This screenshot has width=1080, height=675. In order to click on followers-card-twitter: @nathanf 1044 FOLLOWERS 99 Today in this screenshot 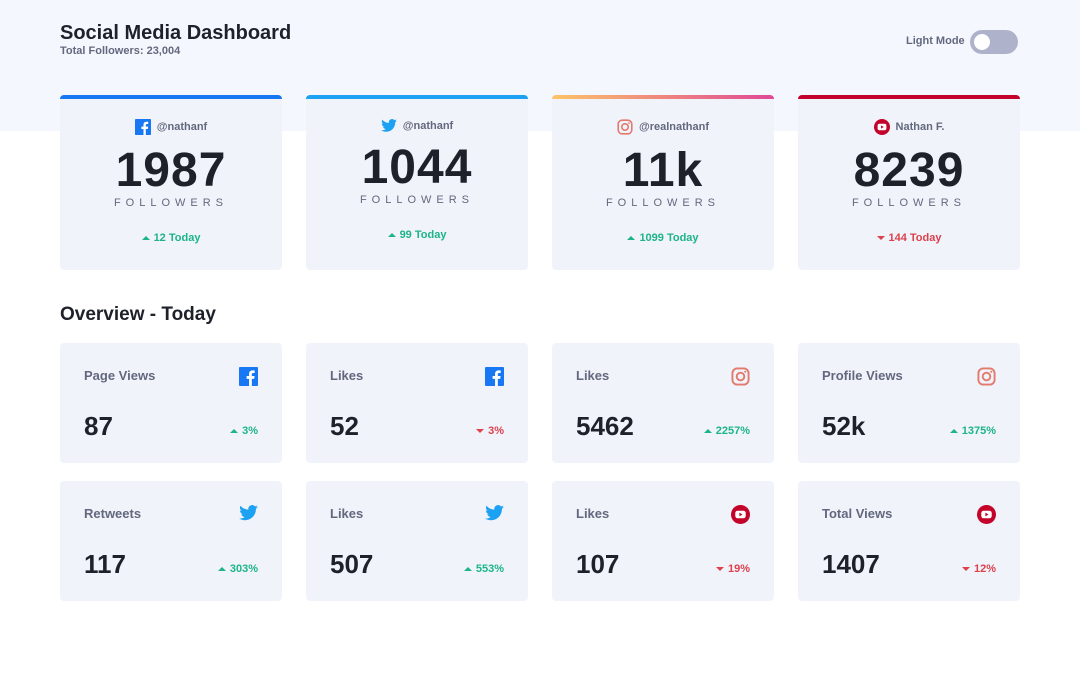, I will do `click(417, 182)`.